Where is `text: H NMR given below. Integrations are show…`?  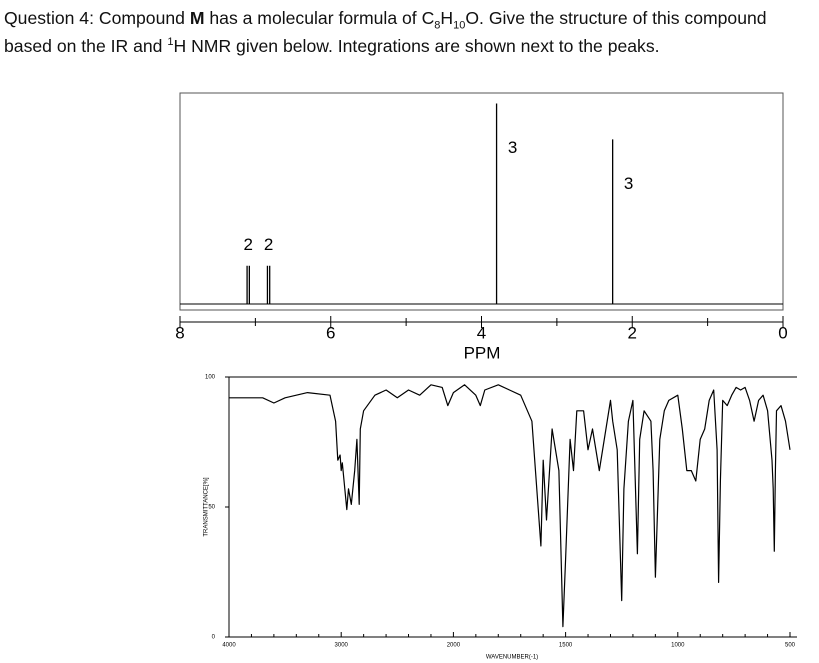 text: H NMR given below. Integrations are show… is located at coordinates (416, 46).